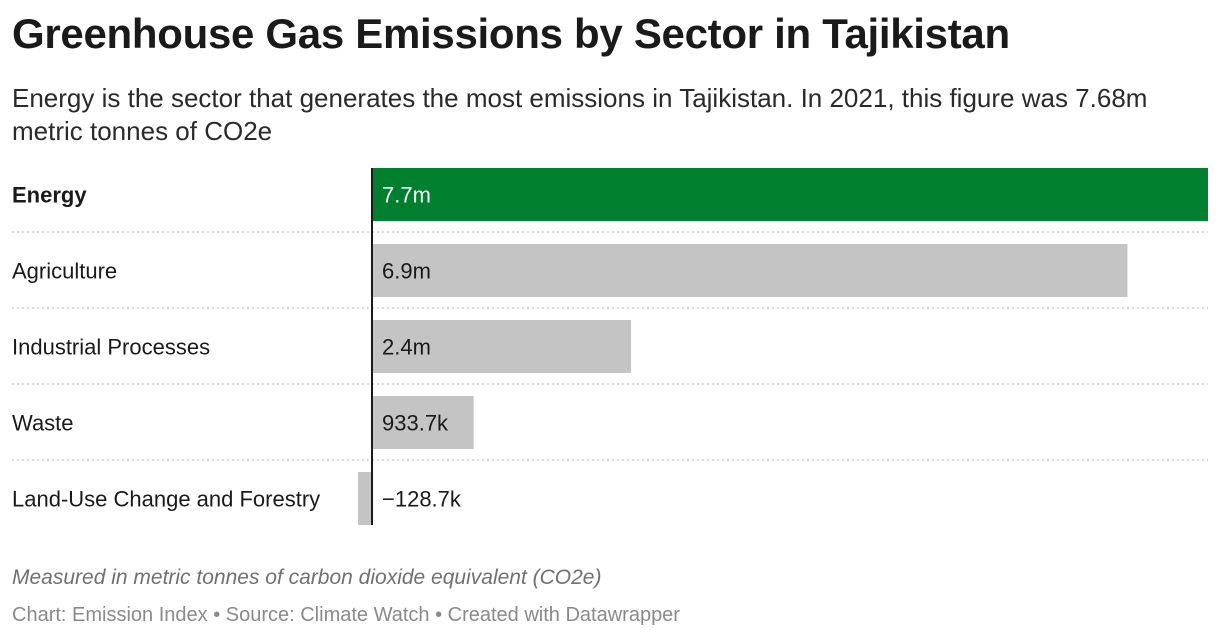 The image size is (1220, 640). I want to click on category-label: Agriculture, so click(64, 271).